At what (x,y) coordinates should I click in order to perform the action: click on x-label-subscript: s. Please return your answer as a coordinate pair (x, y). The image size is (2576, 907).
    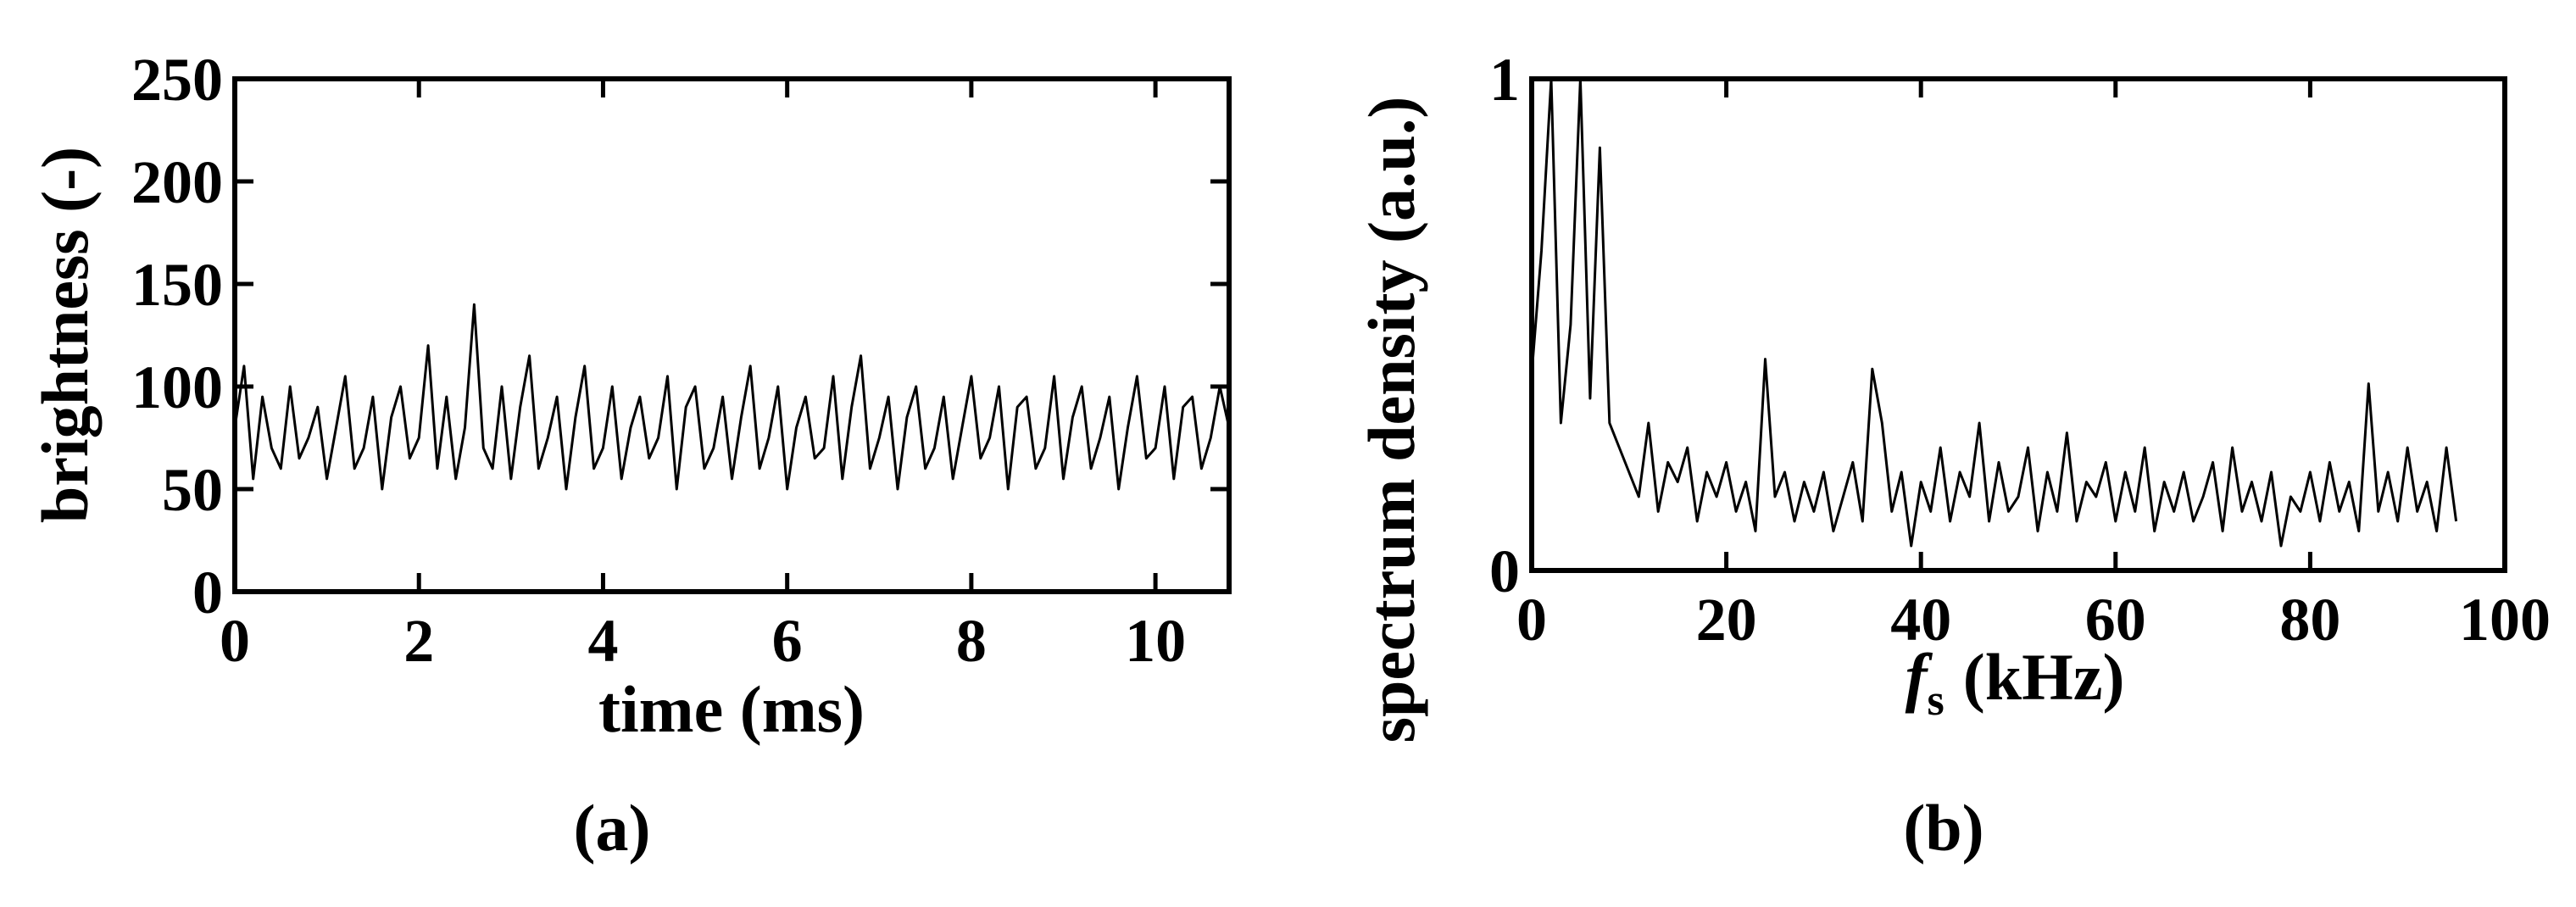
    Looking at the image, I should click on (1936, 700).